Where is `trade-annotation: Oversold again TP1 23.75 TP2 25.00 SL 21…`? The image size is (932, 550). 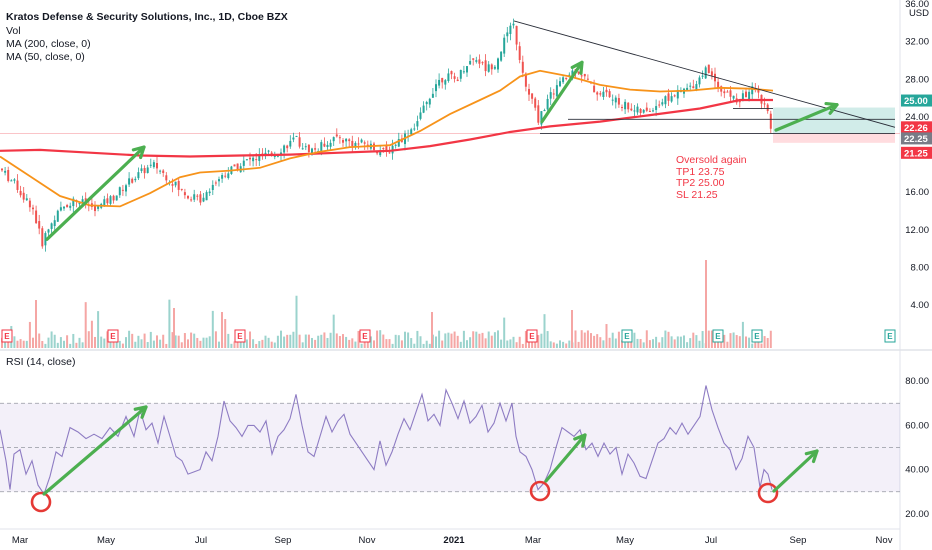
trade-annotation: Oversold again TP1 23.75 TP2 25.00 SL 21… is located at coordinates (711, 177).